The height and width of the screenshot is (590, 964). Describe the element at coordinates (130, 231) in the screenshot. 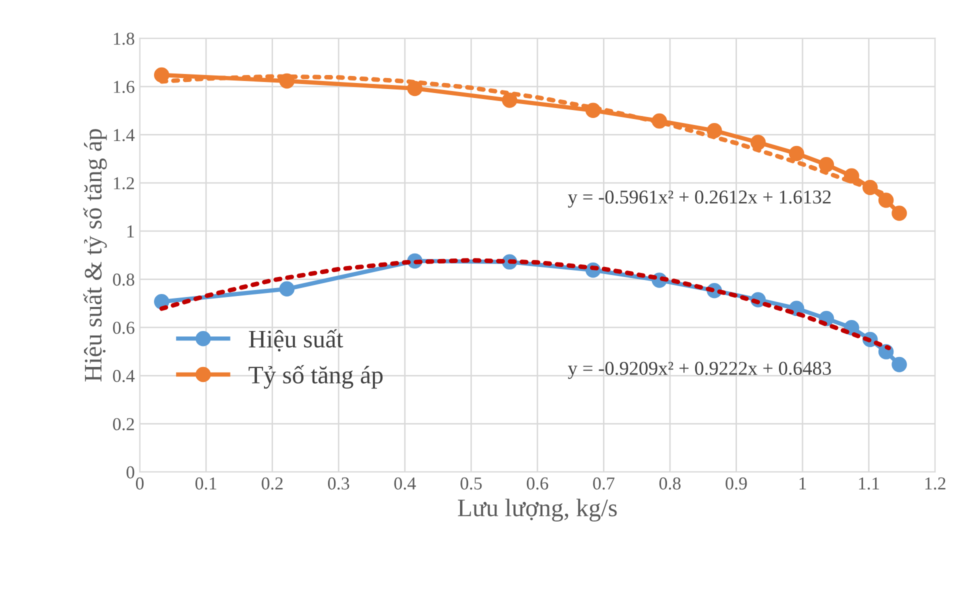

I see `y-tick-label: 1` at that location.